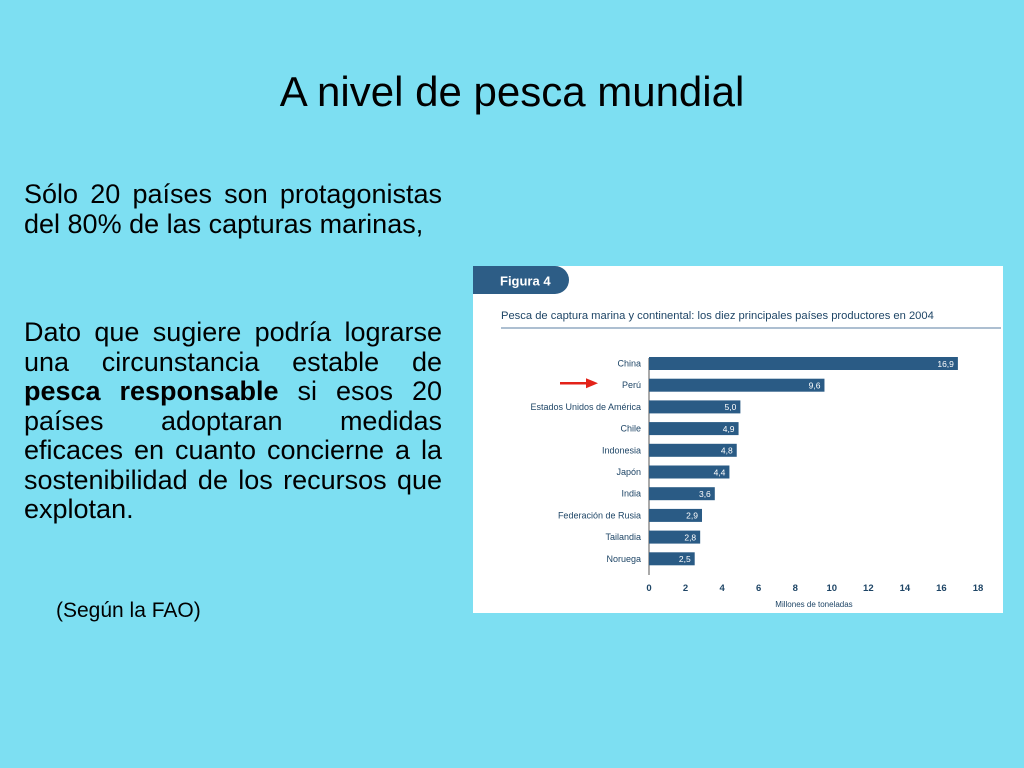  What do you see at coordinates (905, 588) in the screenshot?
I see `x-tick-label-7: 14` at bounding box center [905, 588].